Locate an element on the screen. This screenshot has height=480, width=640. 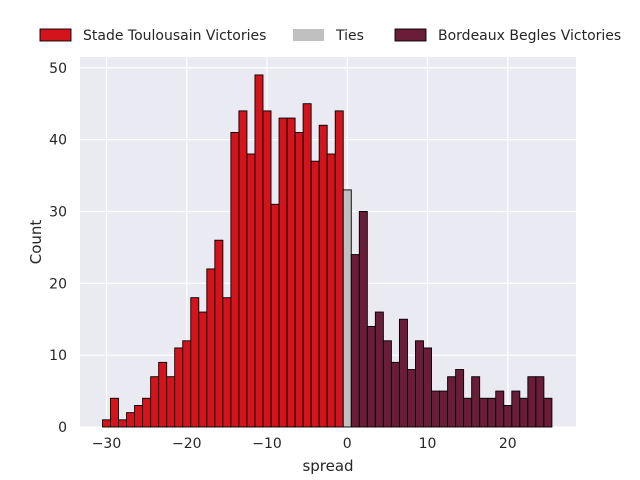
y-tick-label: 20 is located at coordinates (58, 284).